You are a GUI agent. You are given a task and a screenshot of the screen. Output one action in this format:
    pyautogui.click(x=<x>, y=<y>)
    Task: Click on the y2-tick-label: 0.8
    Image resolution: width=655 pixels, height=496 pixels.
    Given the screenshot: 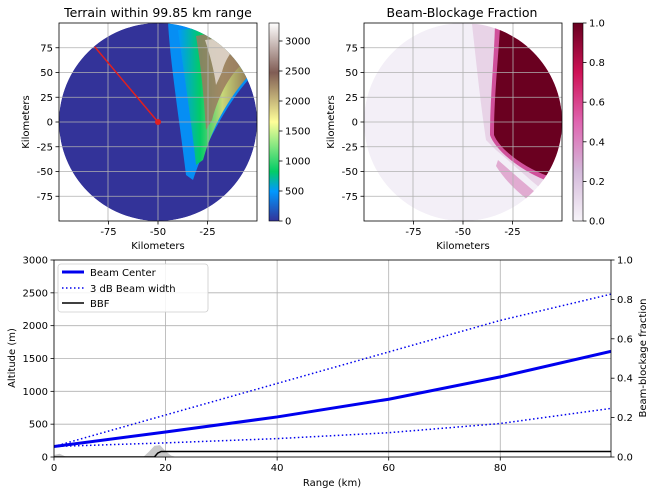 What is the action you would take?
    pyautogui.click(x=625, y=300)
    